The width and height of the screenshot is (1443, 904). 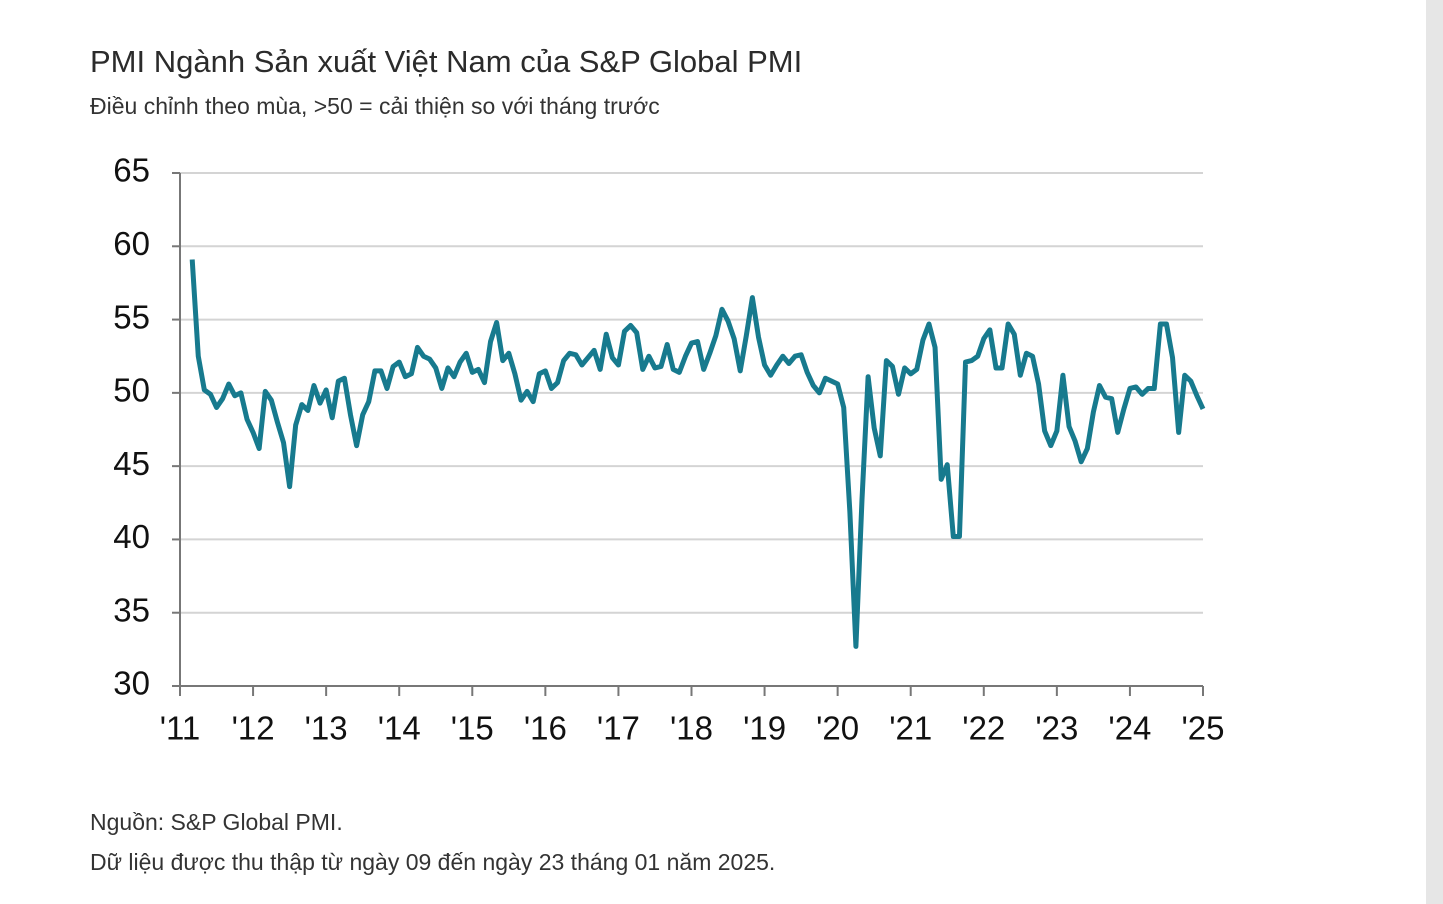 What do you see at coordinates (545, 728) in the screenshot?
I see `x-tick-label: '16` at bounding box center [545, 728].